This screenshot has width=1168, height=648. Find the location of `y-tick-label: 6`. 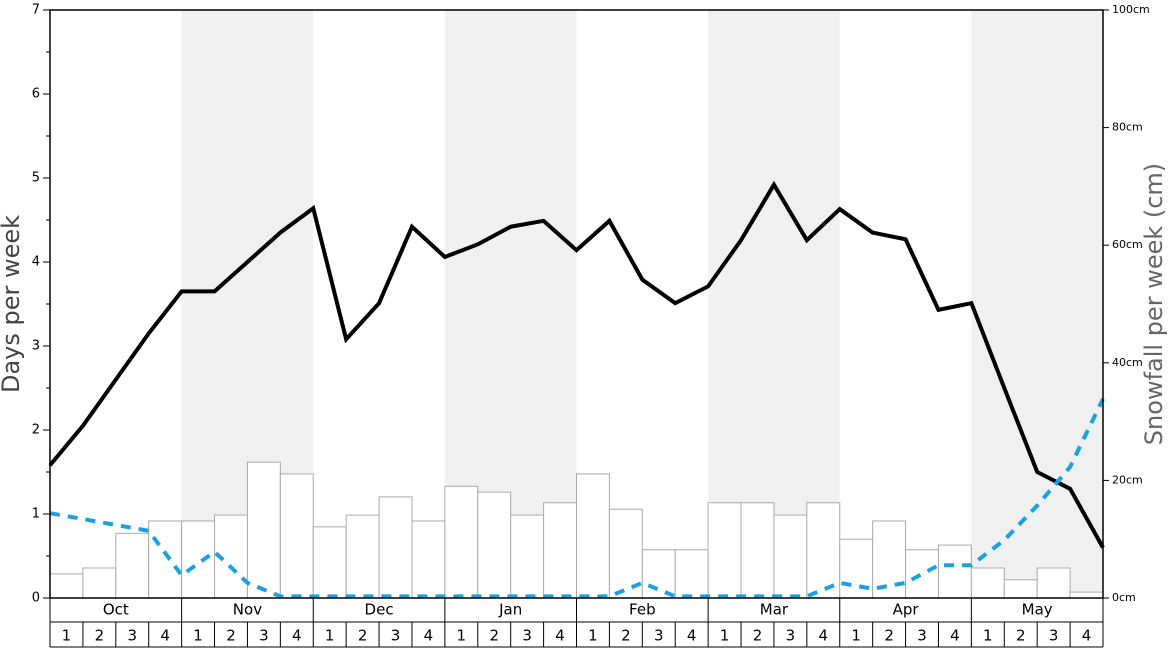

y-tick-label: 6 is located at coordinates (36, 94).